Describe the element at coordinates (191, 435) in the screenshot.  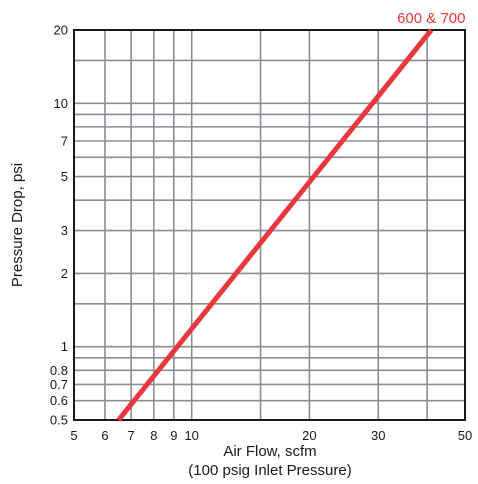
I see `x-tick-label: 10` at that location.